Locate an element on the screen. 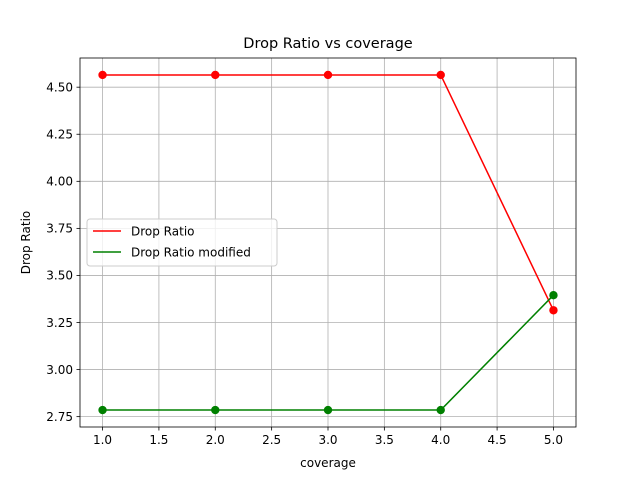 The image size is (640, 480). y-tick-label: 3.50 is located at coordinates (59, 276).